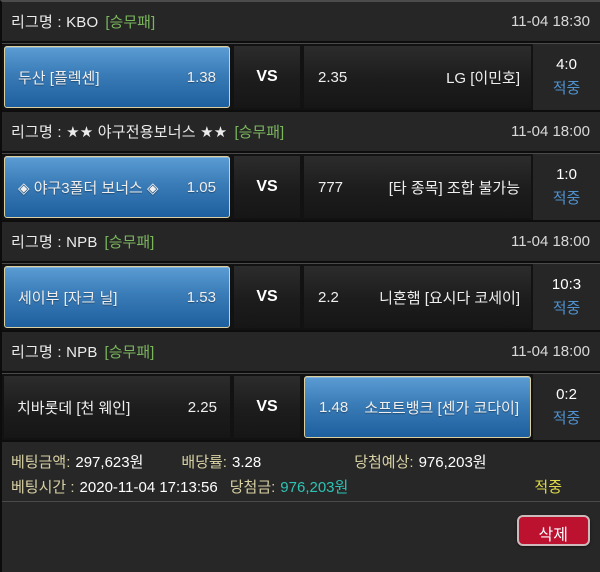  What do you see at coordinates (59, 78) in the screenshot?
I see `home-team-name: 두산 [플렉센]` at bounding box center [59, 78].